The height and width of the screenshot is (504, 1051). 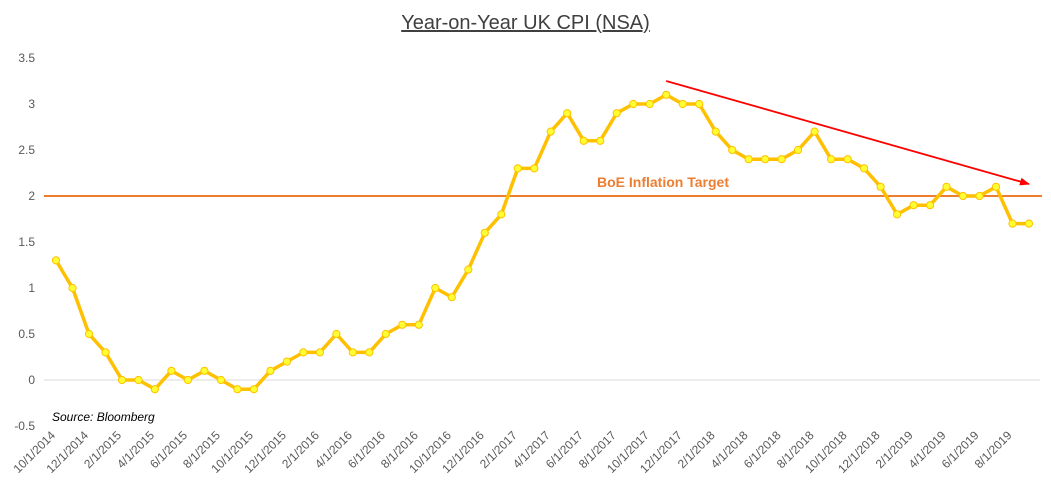 I want to click on chart-title: Year-on-Year UK CPI (NSA), so click(x=525, y=23).